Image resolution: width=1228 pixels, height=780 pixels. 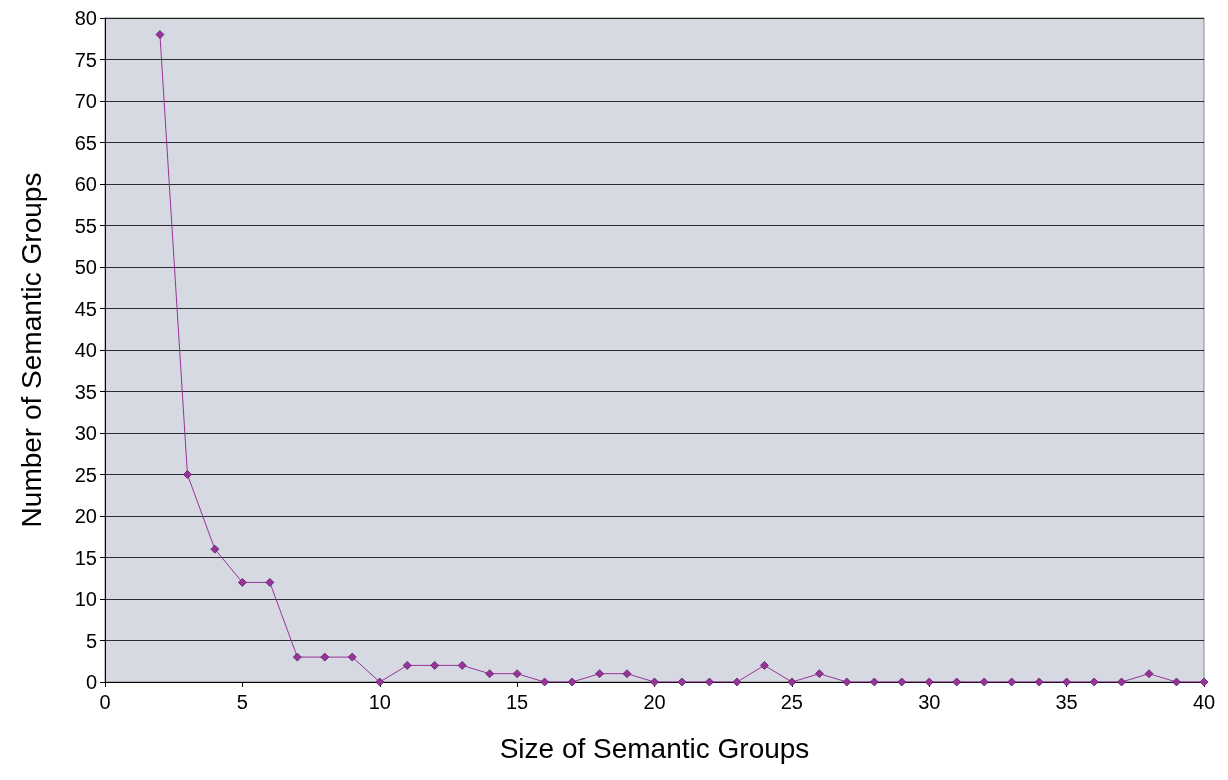 I want to click on x-tick-label: 15, so click(x=517, y=702).